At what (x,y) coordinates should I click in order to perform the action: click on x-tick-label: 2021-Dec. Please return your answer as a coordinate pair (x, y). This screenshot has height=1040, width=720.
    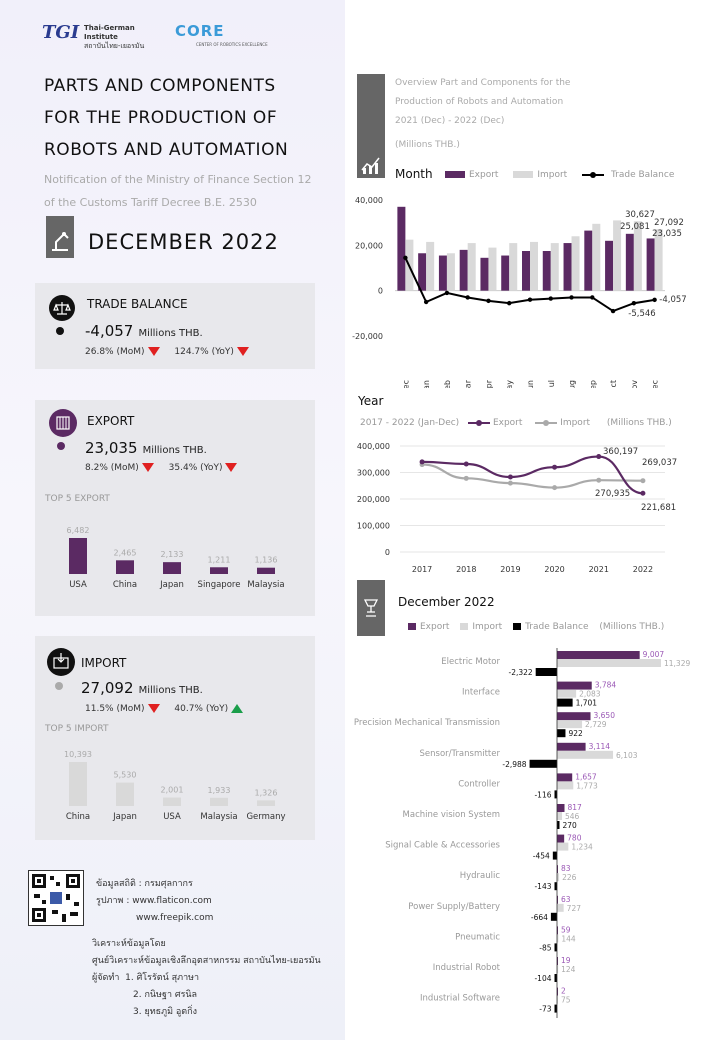
    Looking at the image, I should click on (405, 384).